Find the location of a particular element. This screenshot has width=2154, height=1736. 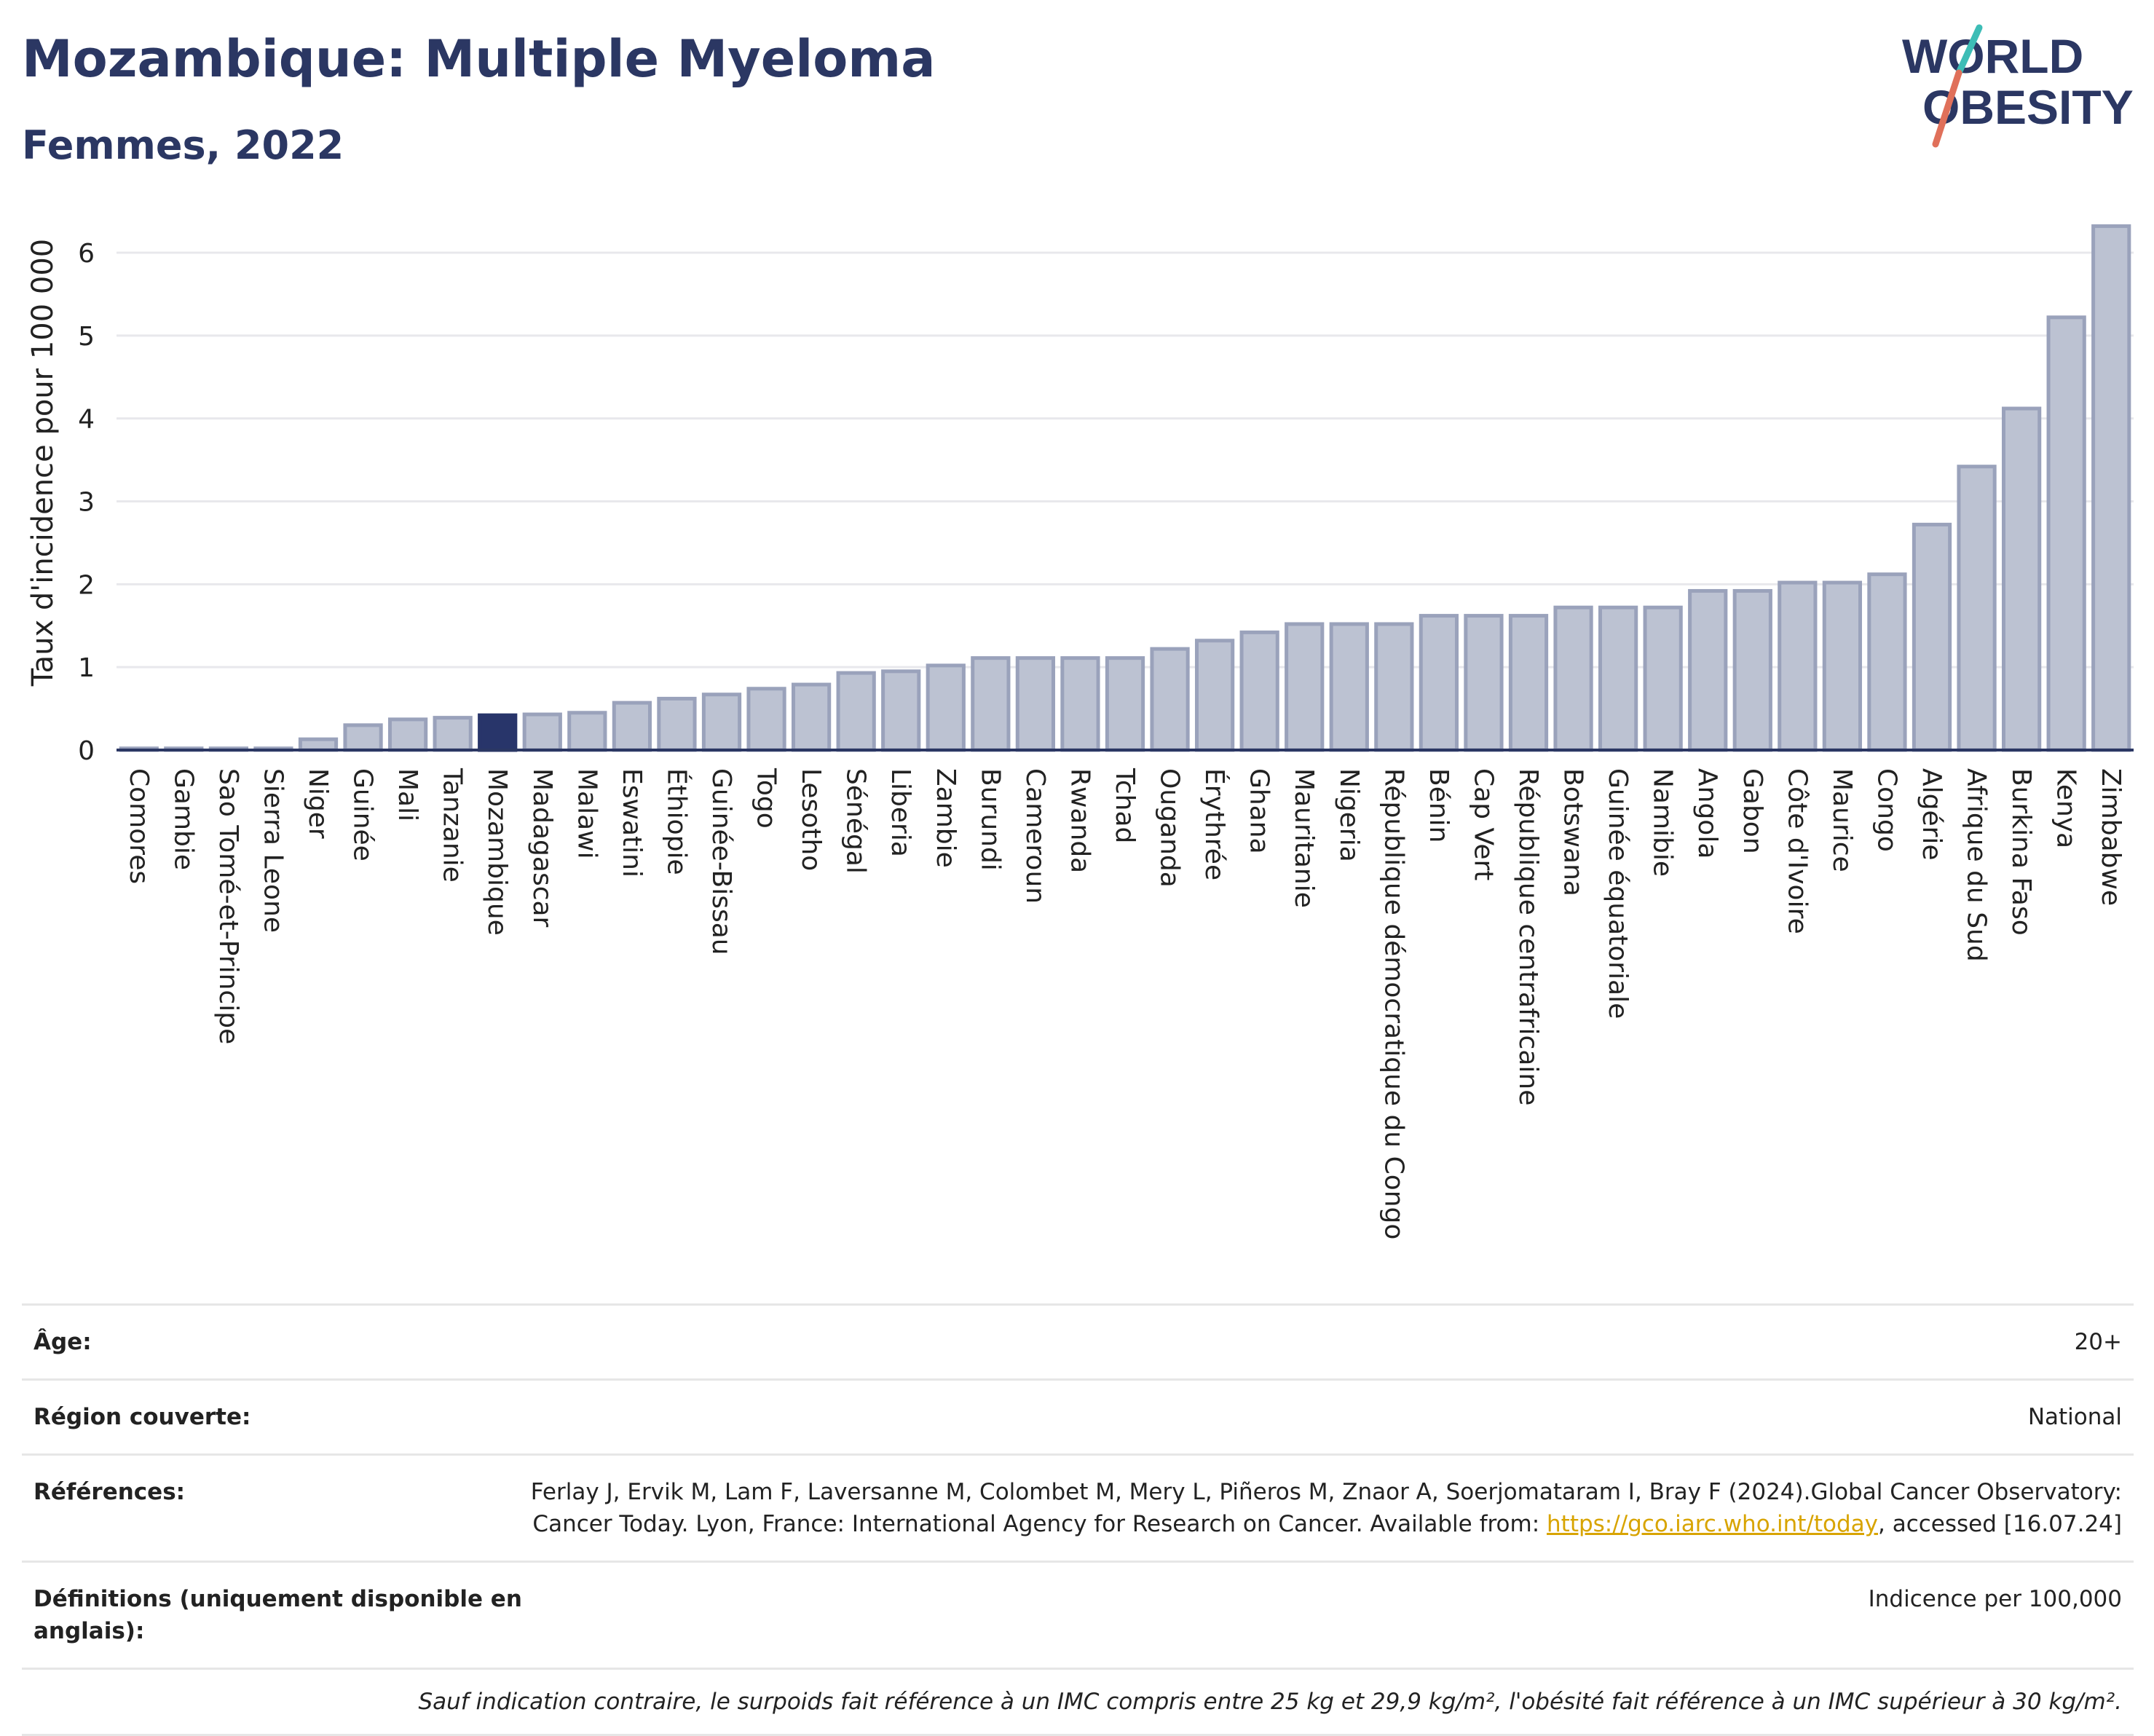

x-tick-label: Eswatini is located at coordinates (632, 822).